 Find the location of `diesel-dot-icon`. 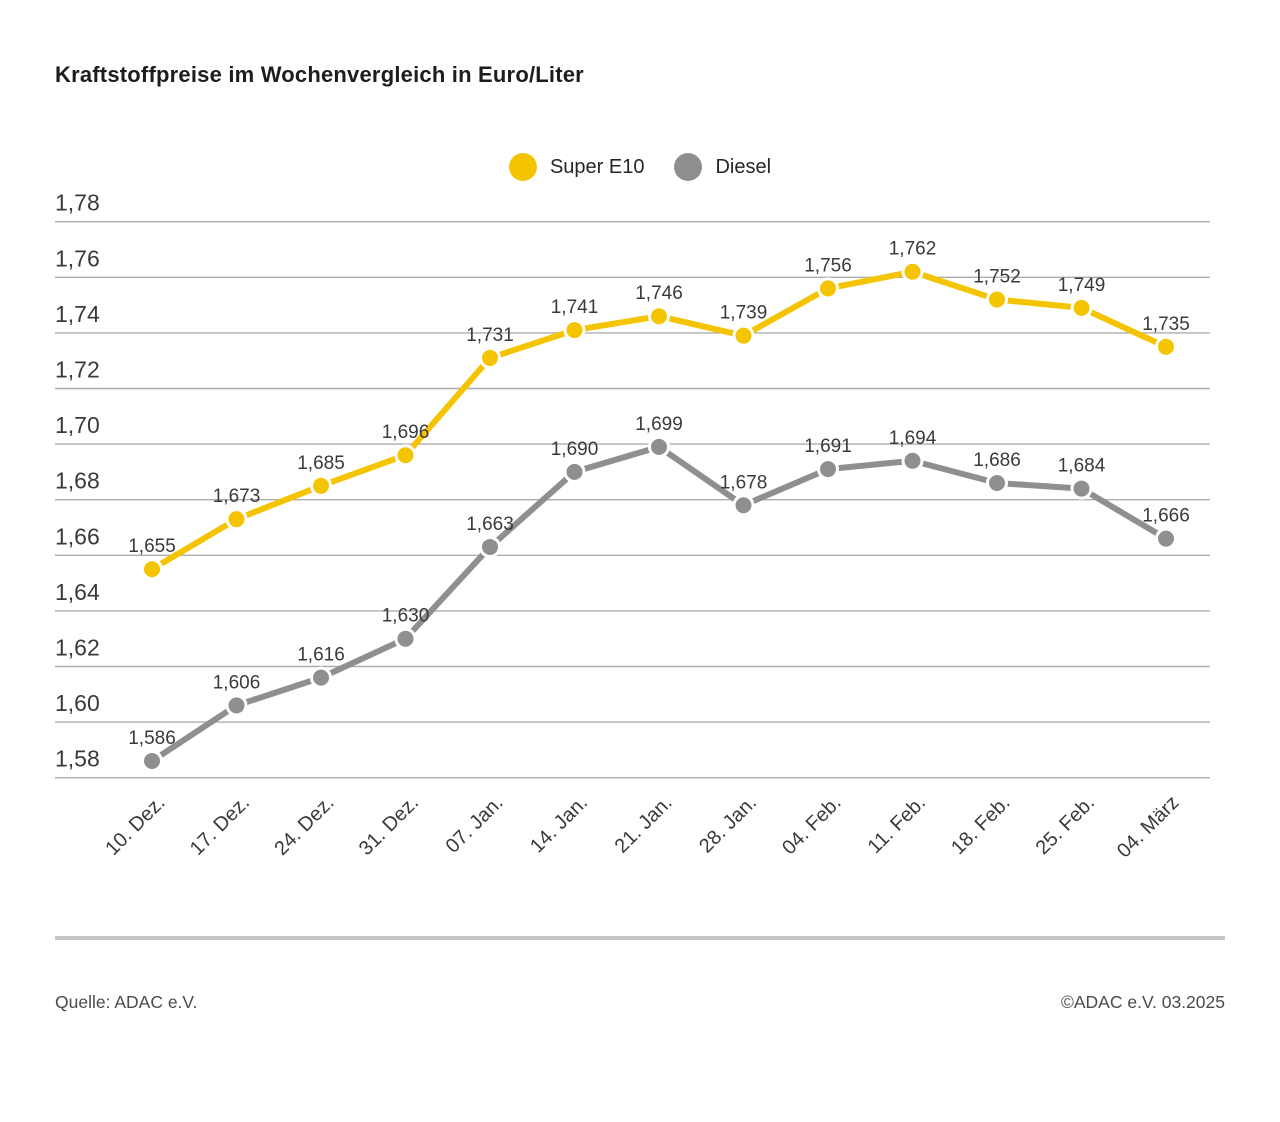

diesel-dot-icon is located at coordinates (688, 167).